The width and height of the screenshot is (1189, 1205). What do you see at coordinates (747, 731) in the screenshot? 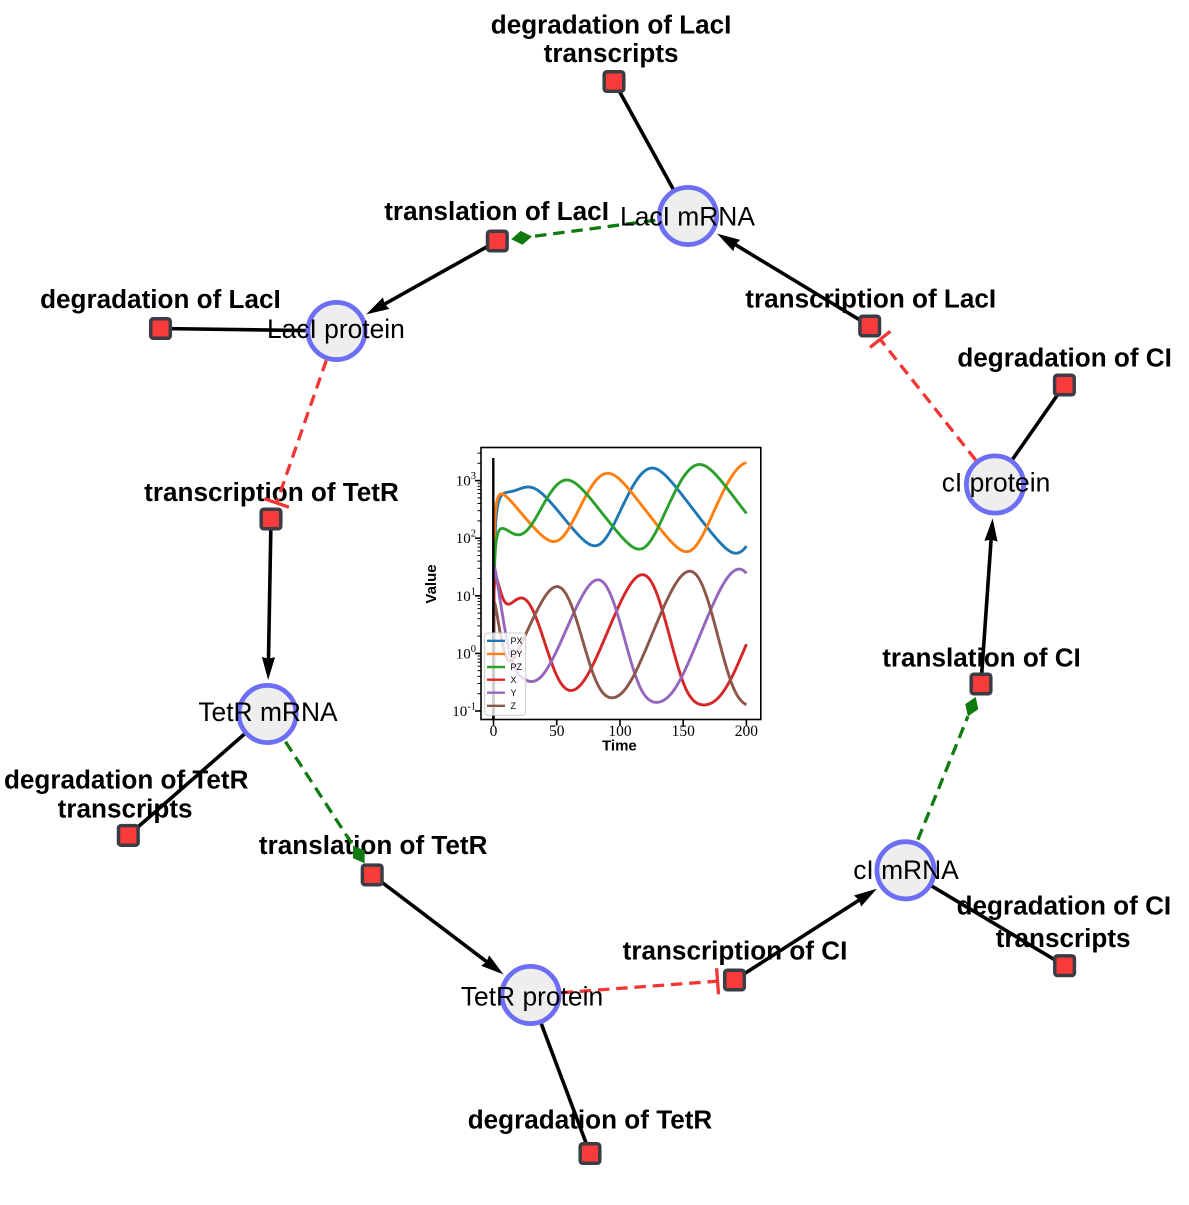
I see `svg-text: 200` at bounding box center [747, 731].